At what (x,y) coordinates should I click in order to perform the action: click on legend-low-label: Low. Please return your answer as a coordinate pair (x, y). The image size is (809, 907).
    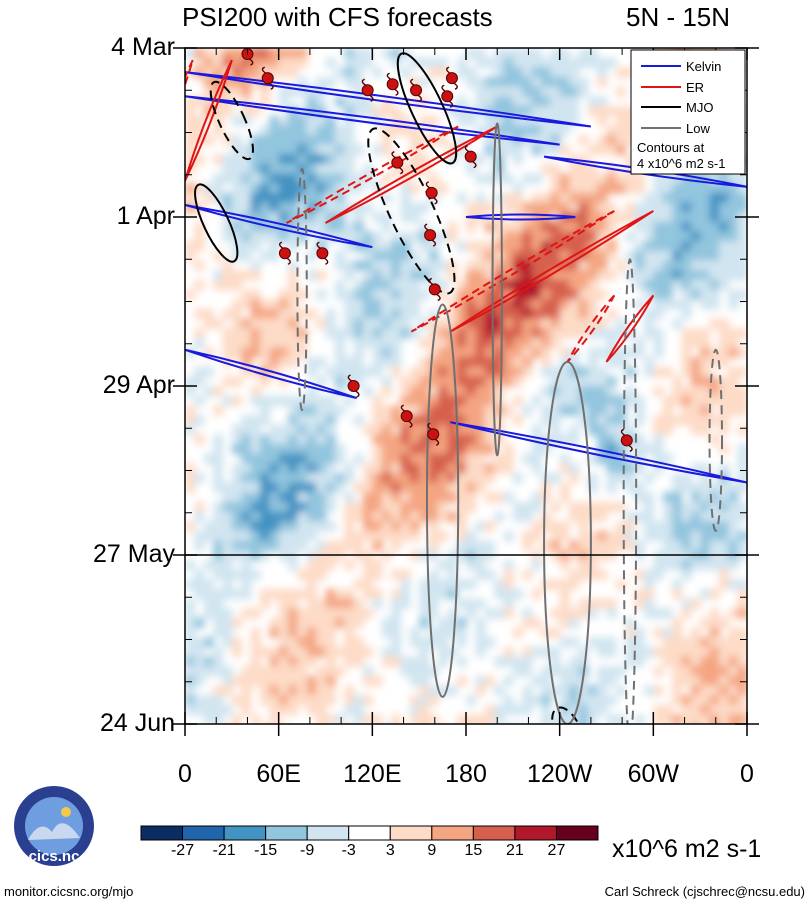
    Looking at the image, I should click on (698, 128).